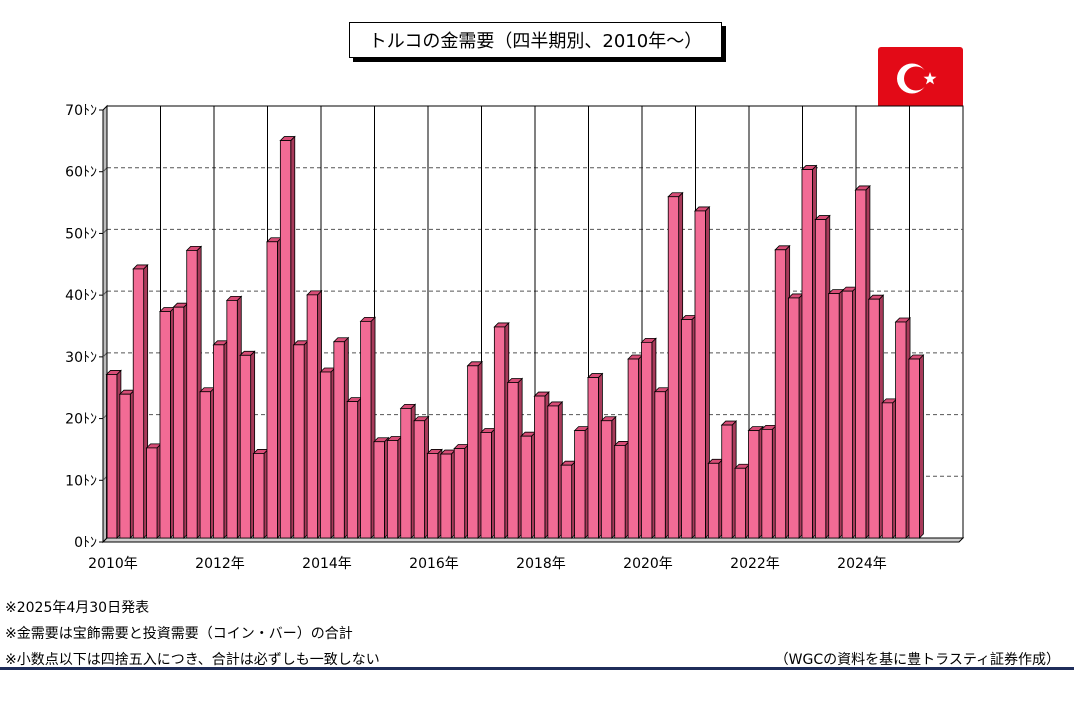 The width and height of the screenshot is (1074, 707). What do you see at coordinates (448, 494) in the screenshot?
I see `bar-2016Q2` at bounding box center [448, 494].